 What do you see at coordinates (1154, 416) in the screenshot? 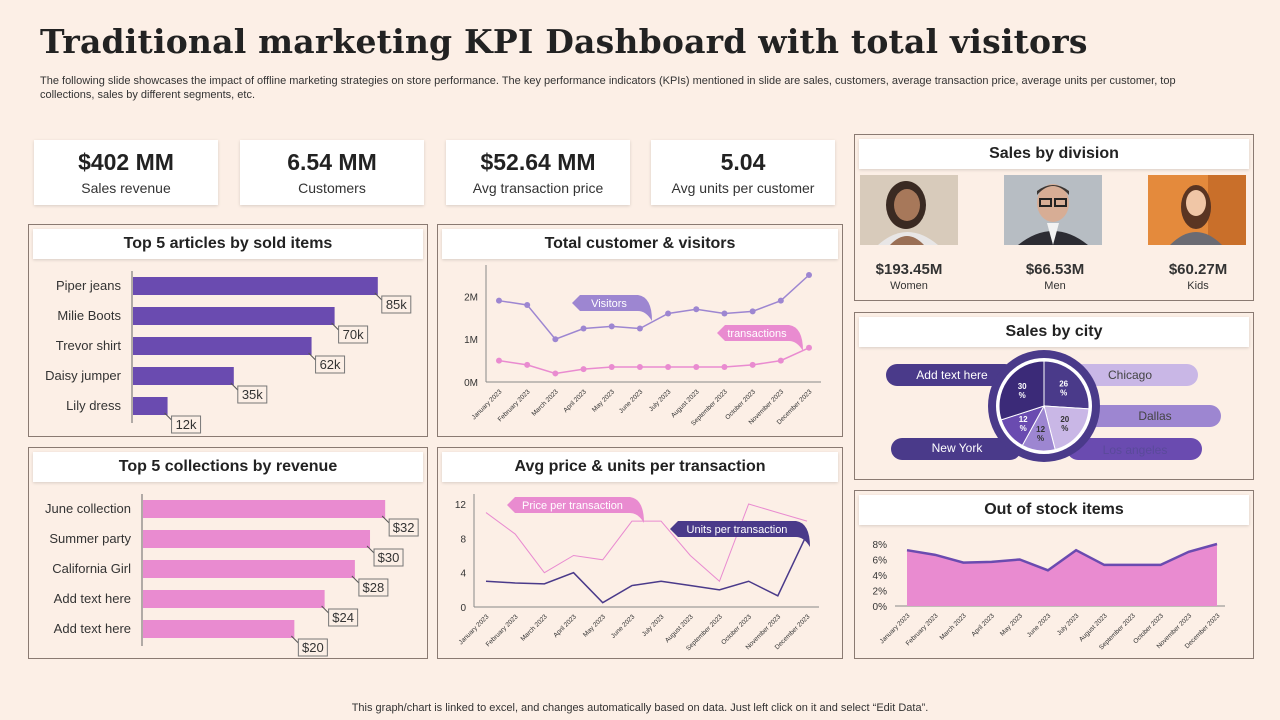
I see `city-label: Dallas` at bounding box center [1154, 416].